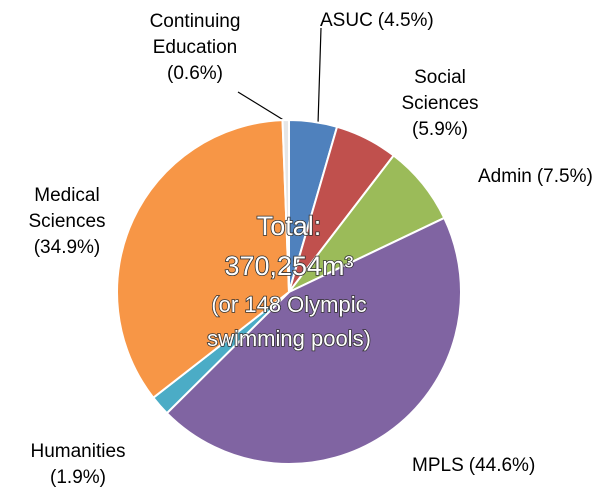 The width and height of the screenshot is (614, 494). What do you see at coordinates (195, 73) in the screenshot?
I see `value-label: (0.6%)` at bounding box center [195, 73].